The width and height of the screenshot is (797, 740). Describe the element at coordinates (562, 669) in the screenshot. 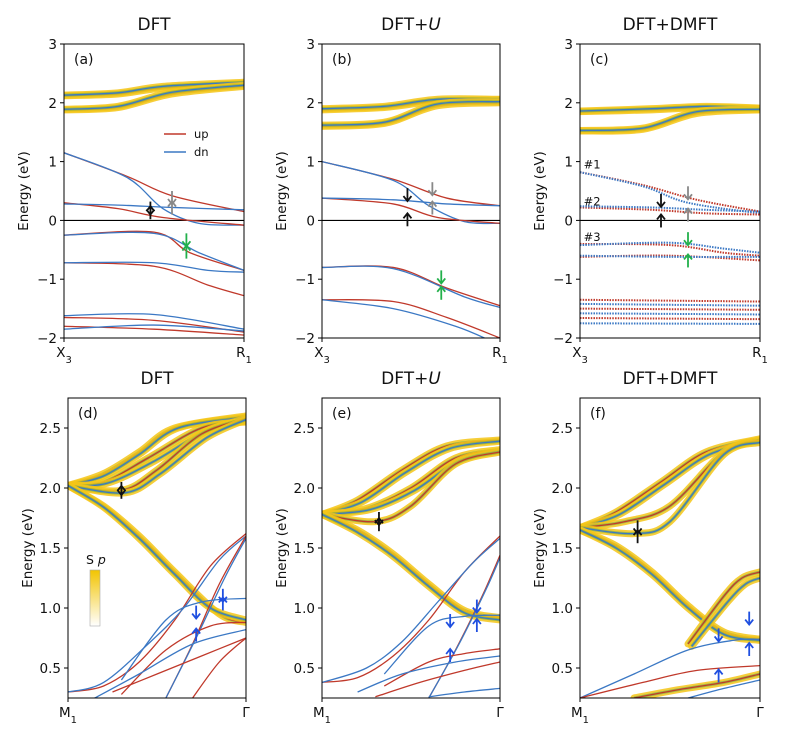

I see `y-tick-label: 0.5` at that location.